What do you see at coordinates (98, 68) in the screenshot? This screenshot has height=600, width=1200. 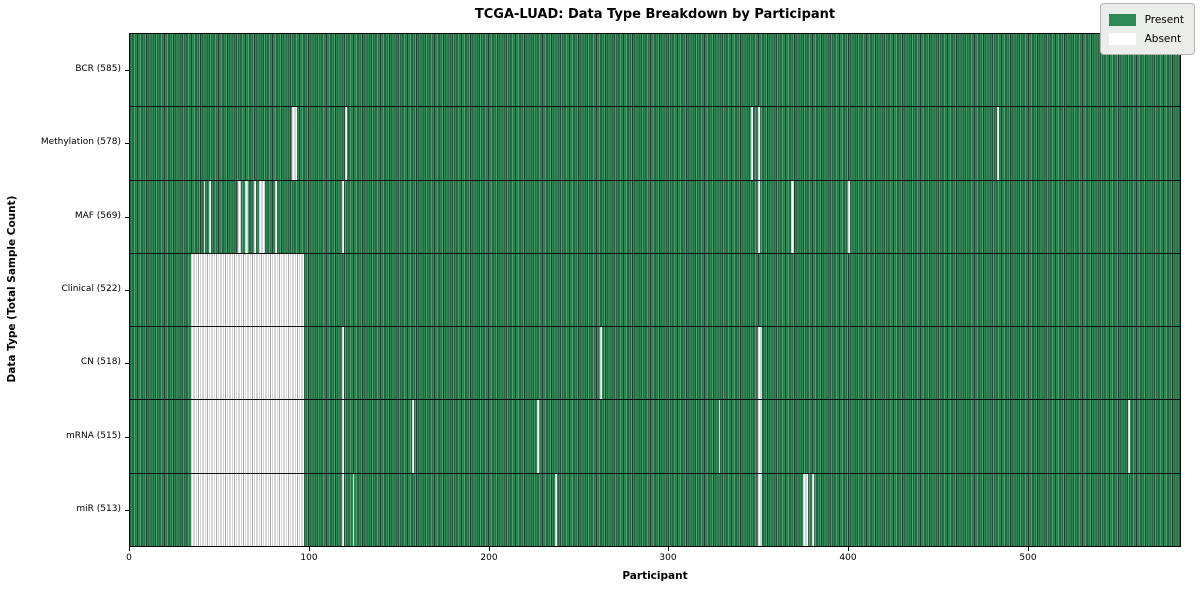 I see `y-tick-label-bcr: BCR (585)` at bounding box center [98, 68].